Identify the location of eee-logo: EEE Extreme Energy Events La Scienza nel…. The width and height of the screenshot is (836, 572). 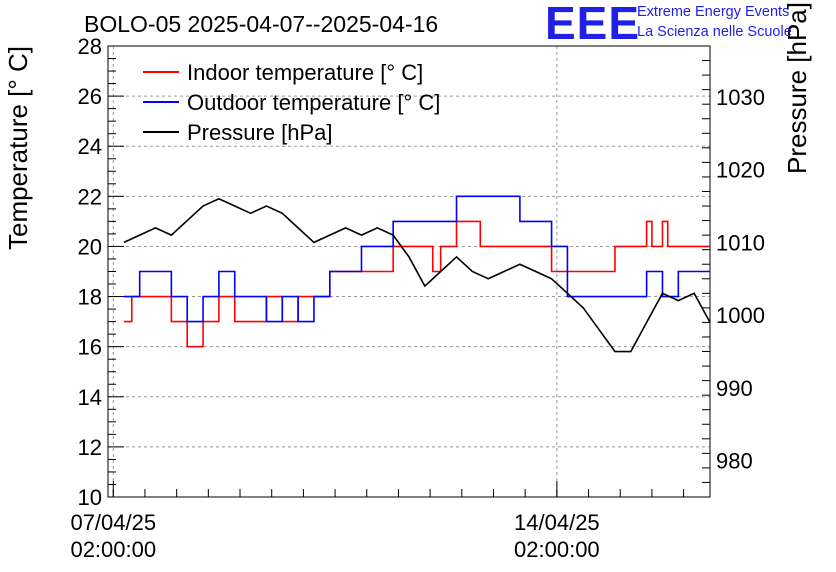
(690, 24).